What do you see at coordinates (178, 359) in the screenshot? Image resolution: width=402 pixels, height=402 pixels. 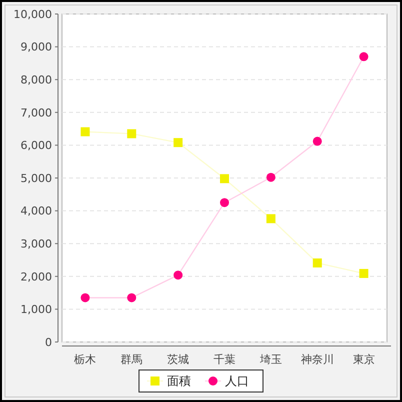 I see `x-tick-label: 茨城` at bounding box center [178, 359].